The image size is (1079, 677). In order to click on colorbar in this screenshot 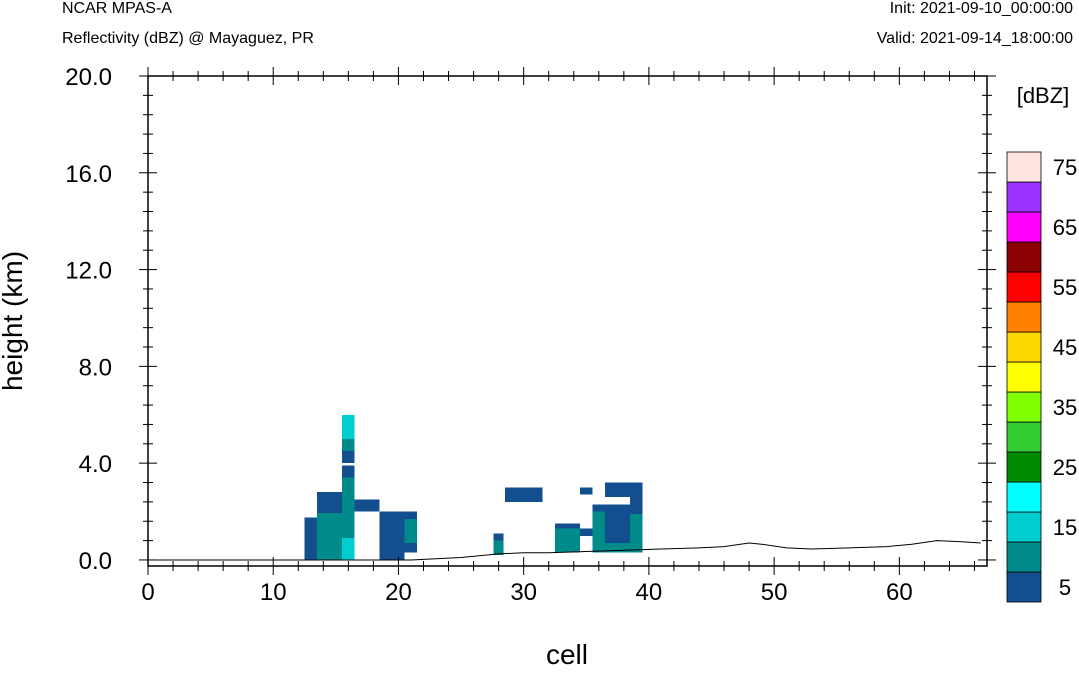, I will do `click(1024, 377)`.